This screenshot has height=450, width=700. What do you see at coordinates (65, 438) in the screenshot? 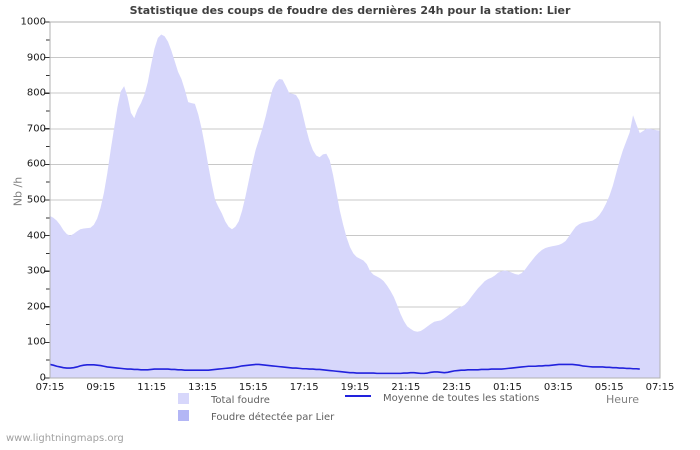
I see `footer-attribution: www.lightningmaps.org` at bounding box center [65, 438].